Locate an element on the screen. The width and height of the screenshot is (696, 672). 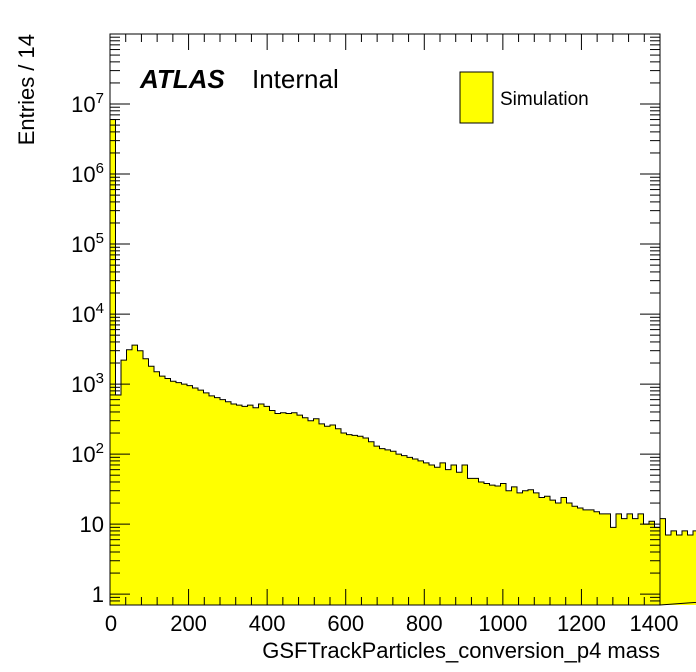
y-tick-label: 10³ is located at coordinates (87, 383).